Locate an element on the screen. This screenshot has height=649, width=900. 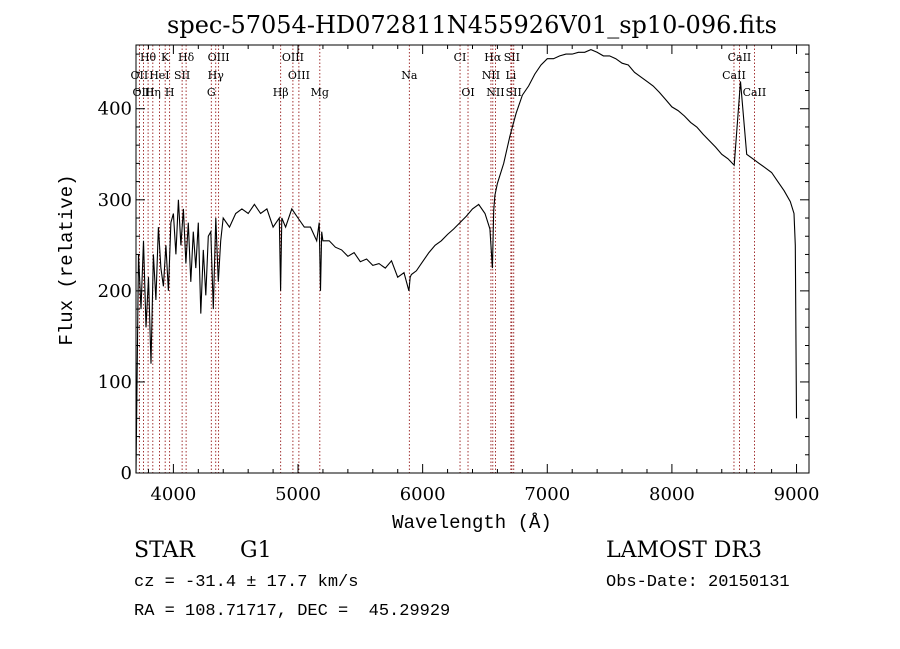
observation-date: Obs-Date: 20150131 is located at coordinates (698, 582).